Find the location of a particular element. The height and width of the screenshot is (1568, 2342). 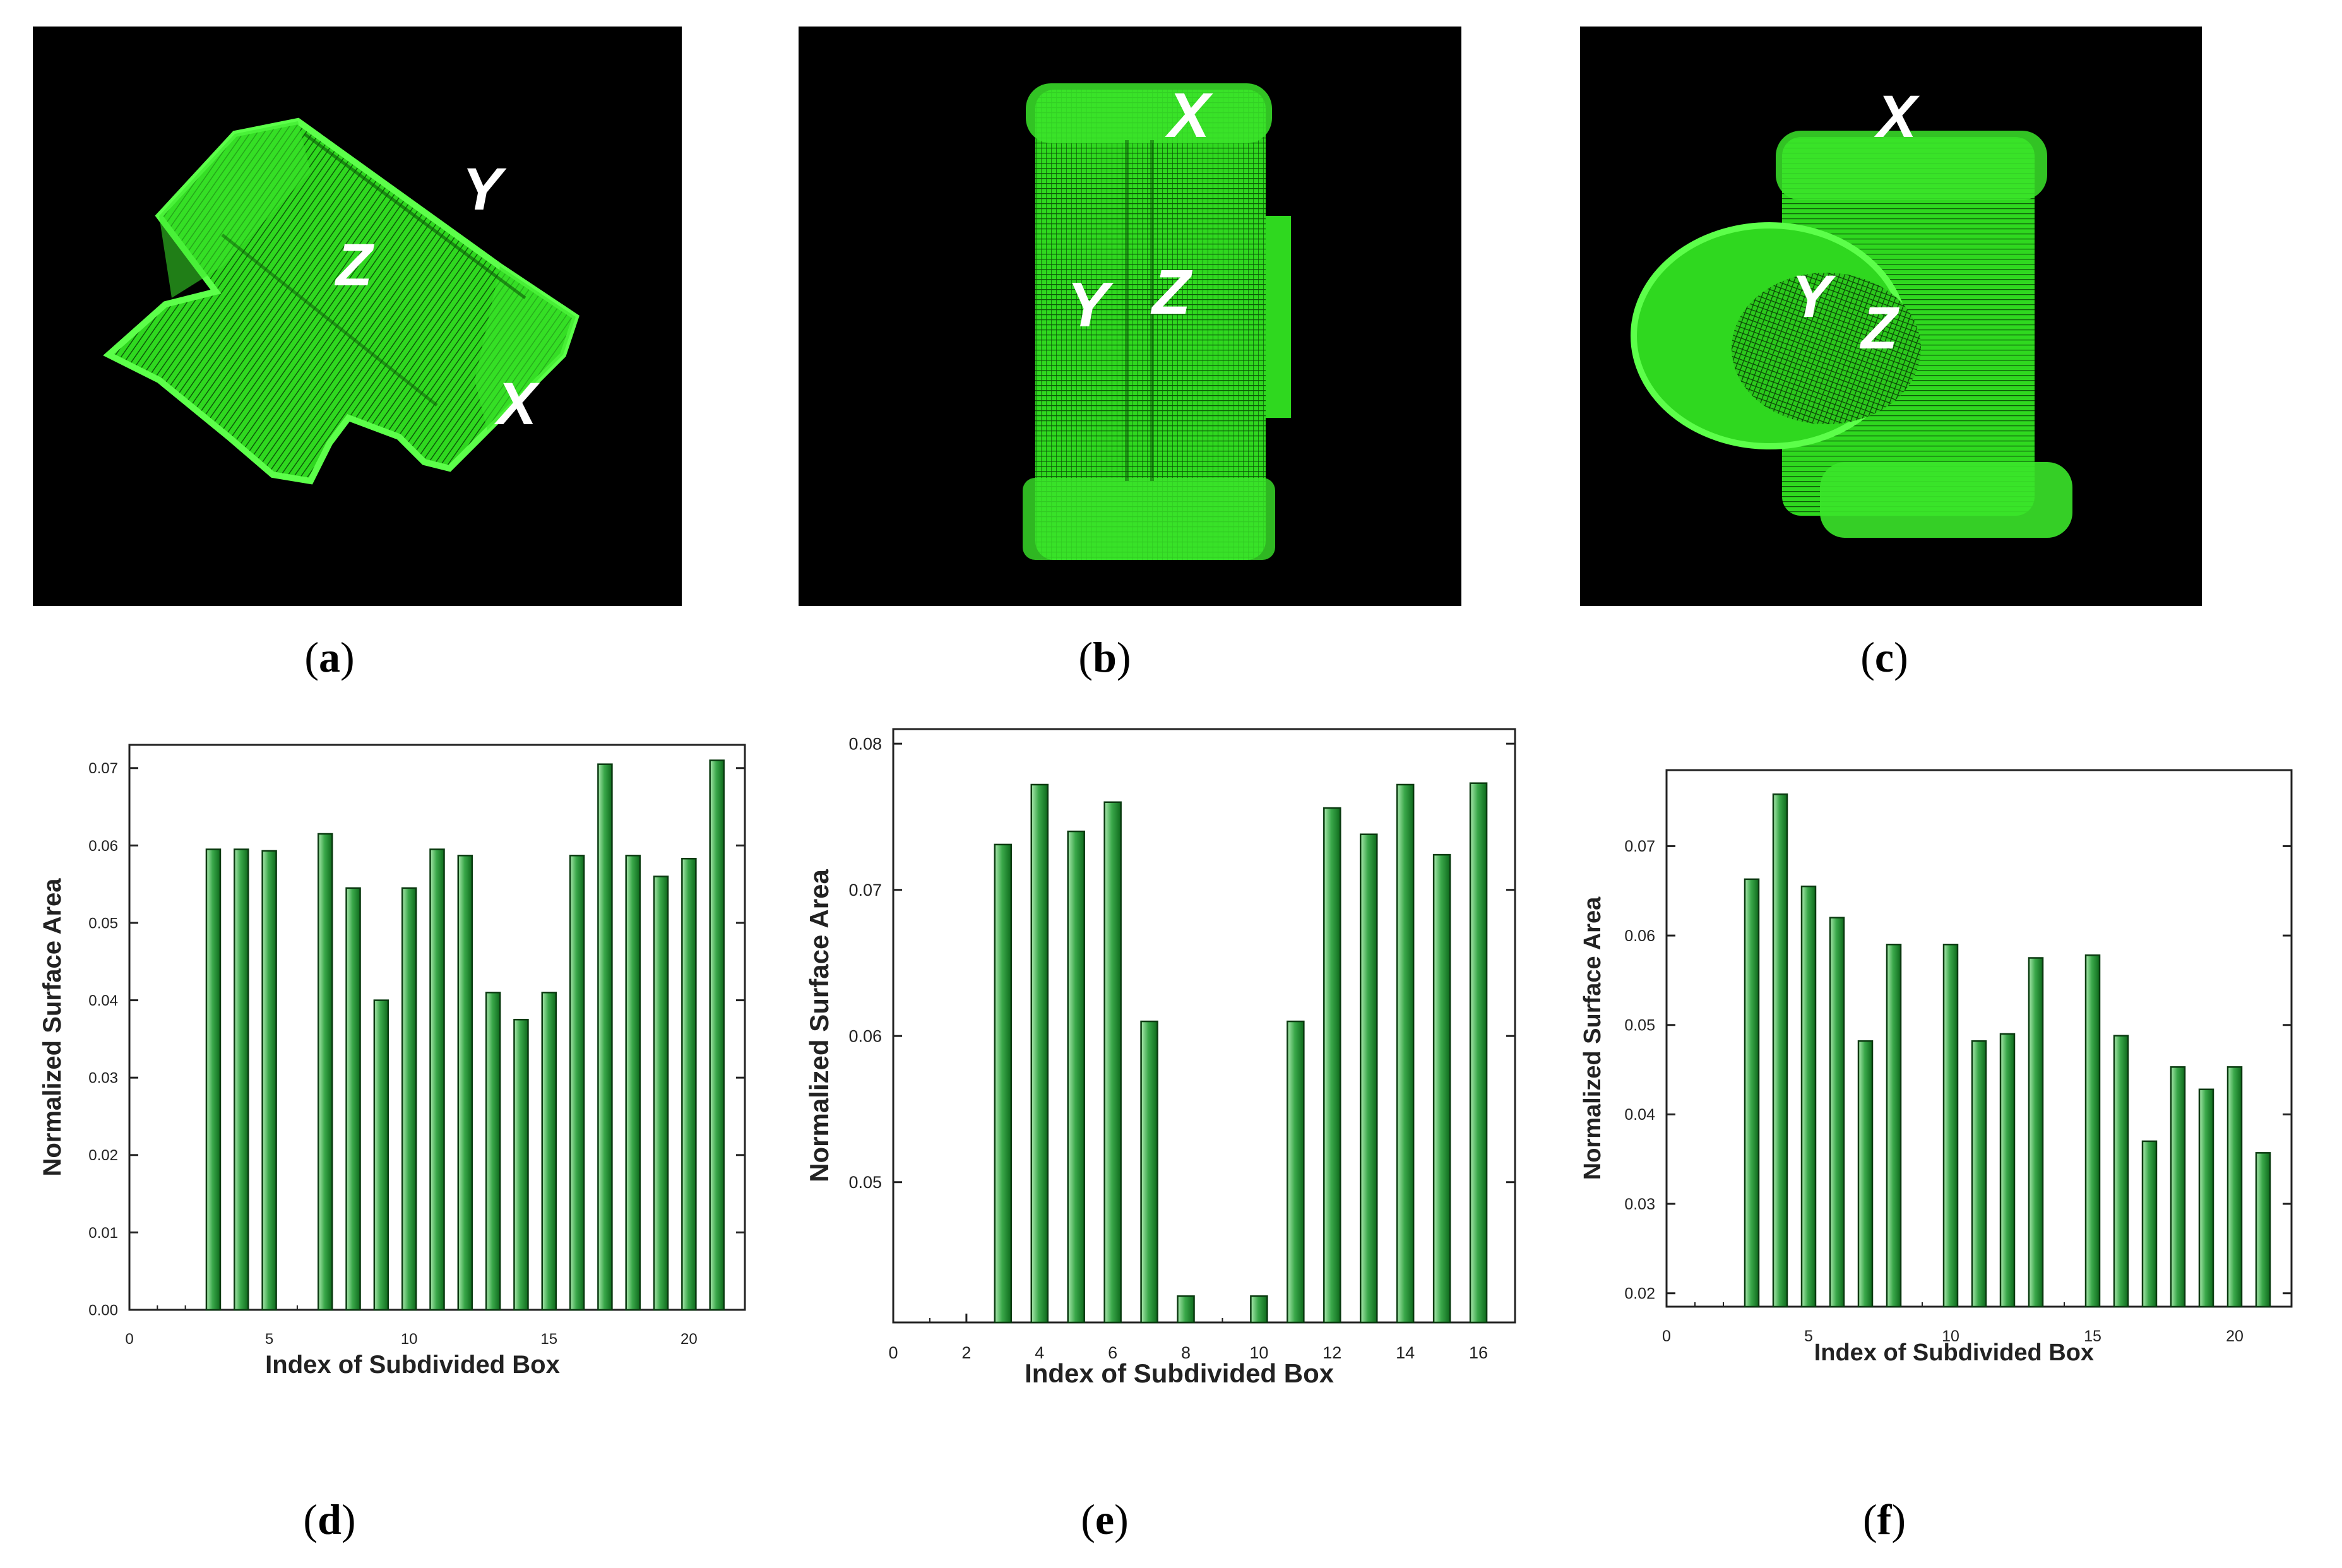

x-tick-label: 12 is located at coordinates (1332, 1352).